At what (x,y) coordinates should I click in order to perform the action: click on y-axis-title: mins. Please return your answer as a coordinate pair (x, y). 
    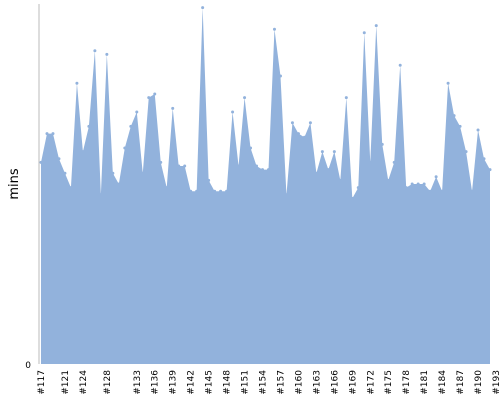
    Looking at the image, I should click on (14, 184).